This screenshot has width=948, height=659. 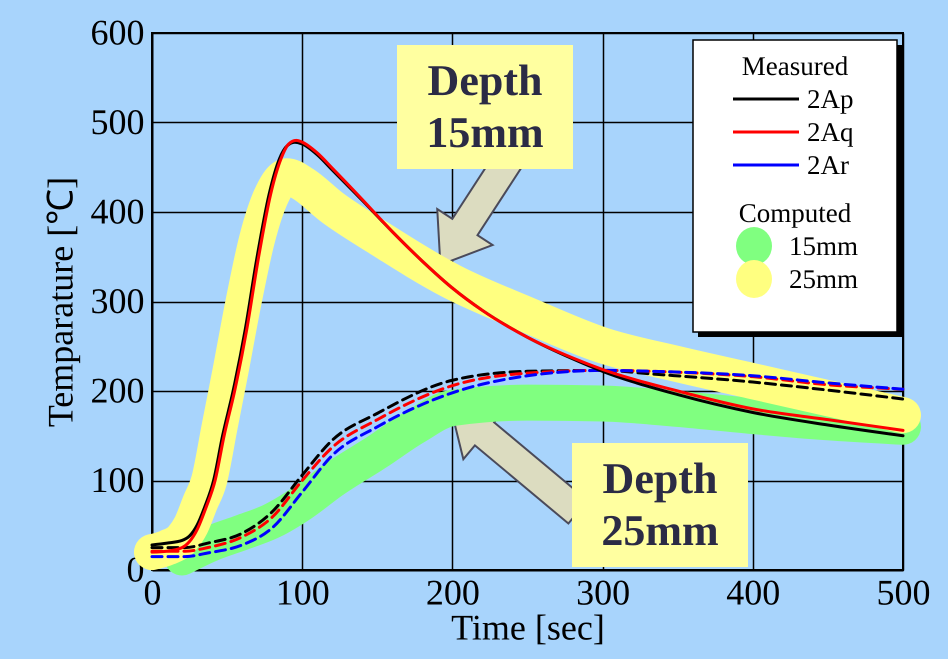 What do you see at coordinates (830, 99) in the screenshot?
I see `legend-label: 2Ap` at bounding box center [830, 99].